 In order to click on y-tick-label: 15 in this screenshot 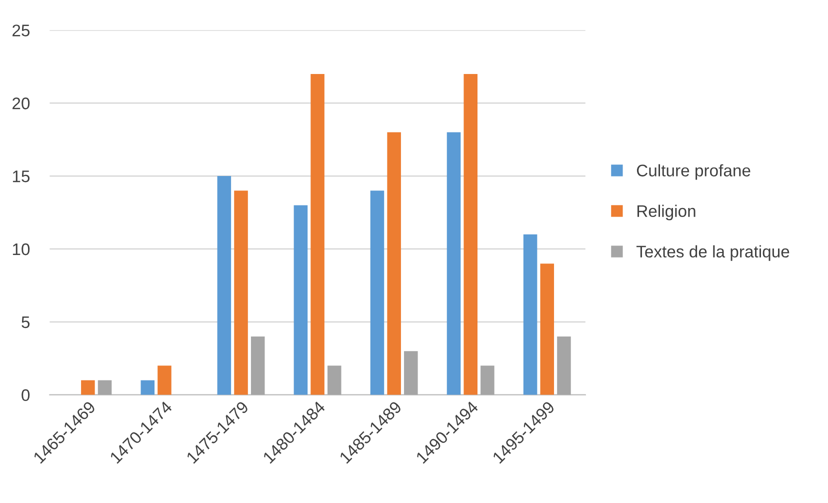, I will do `click(21, 176)`.